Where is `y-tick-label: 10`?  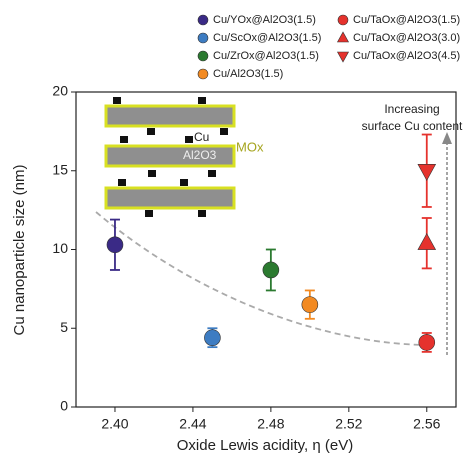
y-tick-label: 10 is located at coordinates (60, 248).